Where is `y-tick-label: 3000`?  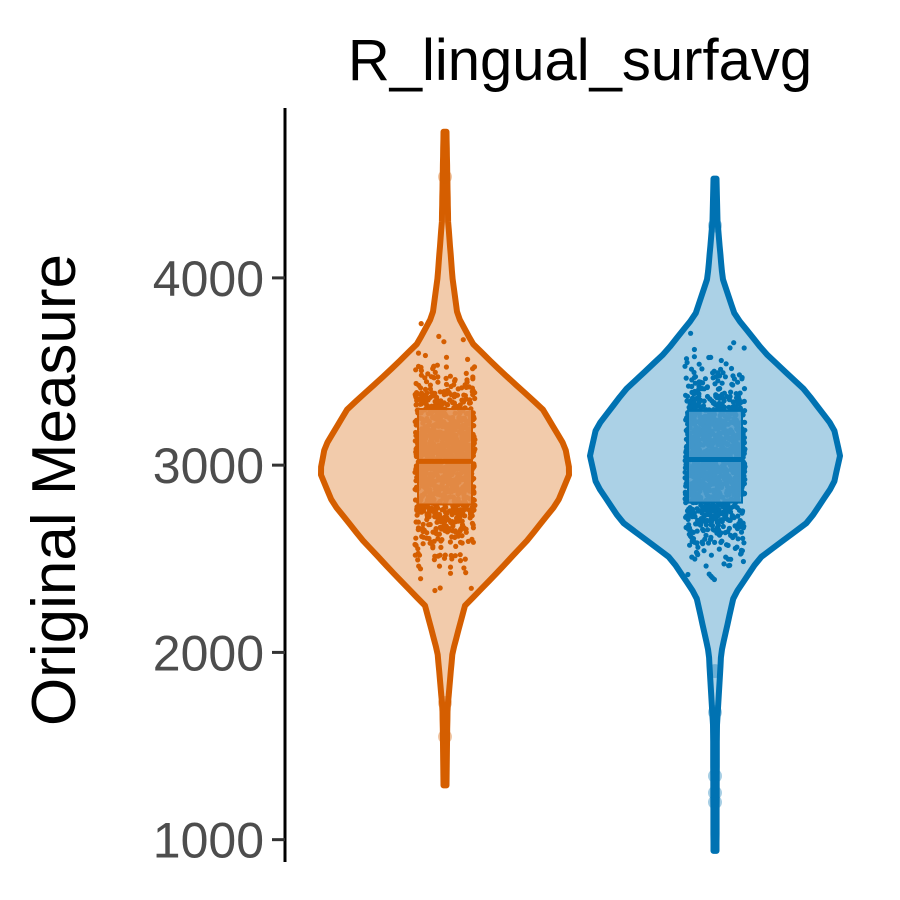
y-tick-label: 3000 is located at coordinates (208, 466).